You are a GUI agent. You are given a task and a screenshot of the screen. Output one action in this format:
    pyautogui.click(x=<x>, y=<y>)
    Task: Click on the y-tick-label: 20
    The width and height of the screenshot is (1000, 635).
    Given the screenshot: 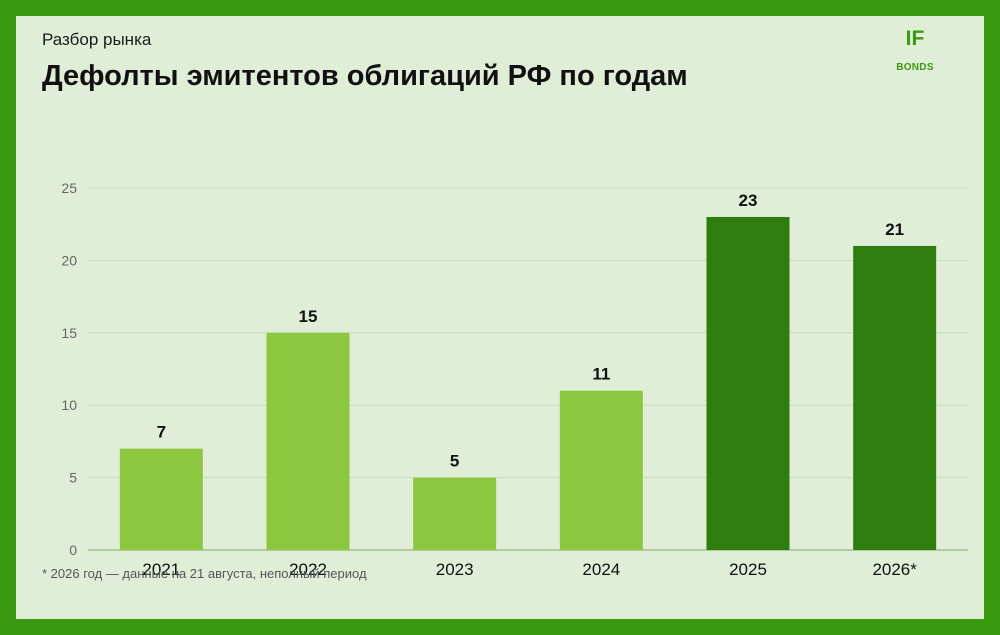 What is the action you would take?
    pyautogui.click(x=69, y=260)
    